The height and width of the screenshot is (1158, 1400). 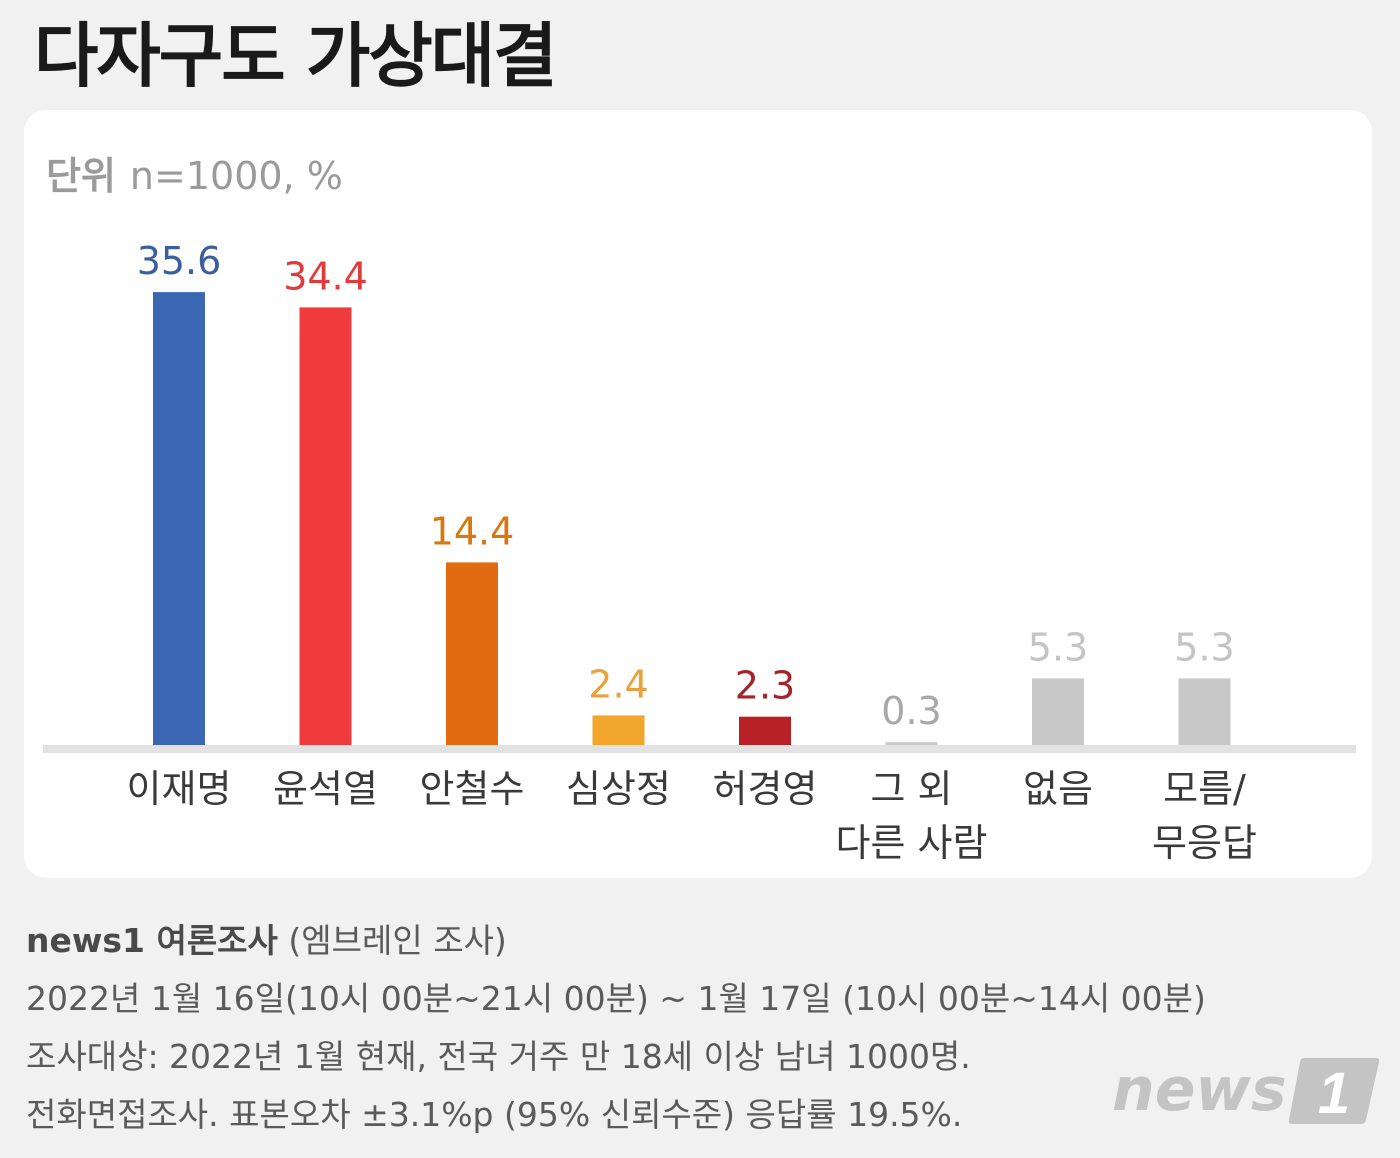 I want to click on logo-mark-badge: 1, so click(x=1334, y=1092).